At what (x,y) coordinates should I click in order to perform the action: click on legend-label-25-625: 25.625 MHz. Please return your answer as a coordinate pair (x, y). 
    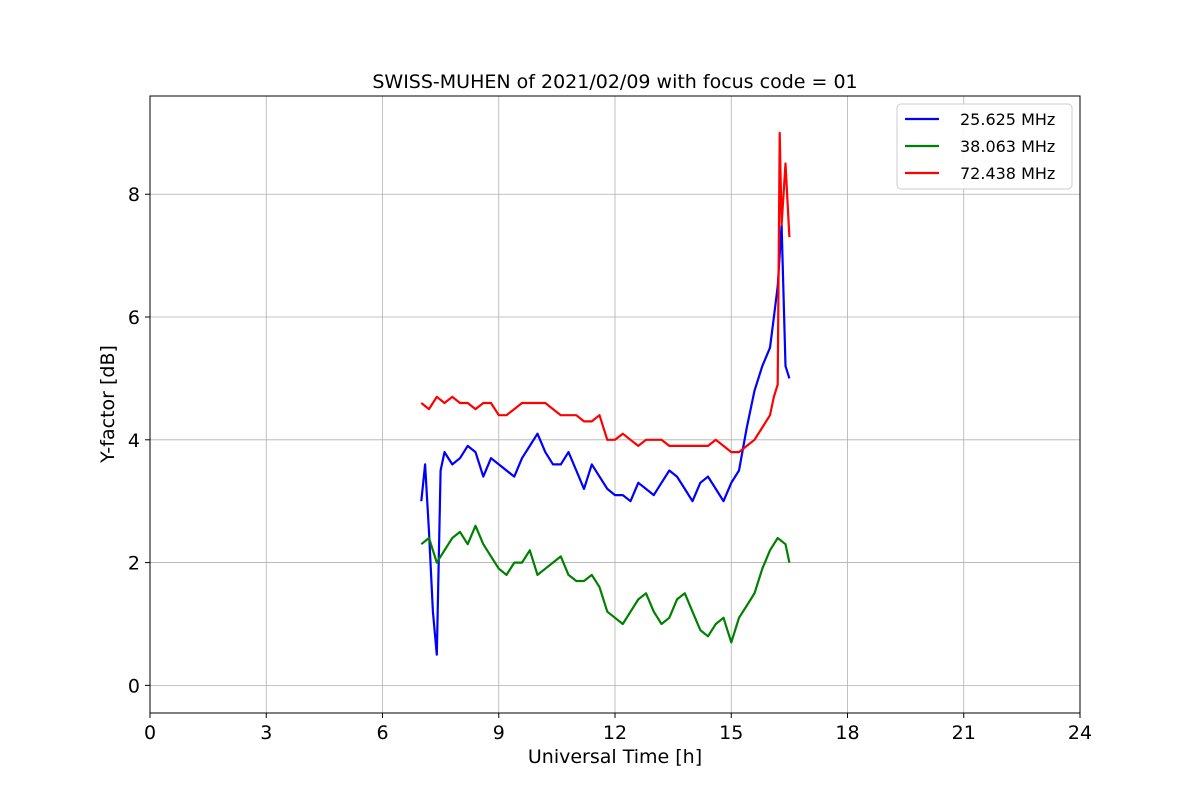
    Looking at the image, I should click on (1007, 119).